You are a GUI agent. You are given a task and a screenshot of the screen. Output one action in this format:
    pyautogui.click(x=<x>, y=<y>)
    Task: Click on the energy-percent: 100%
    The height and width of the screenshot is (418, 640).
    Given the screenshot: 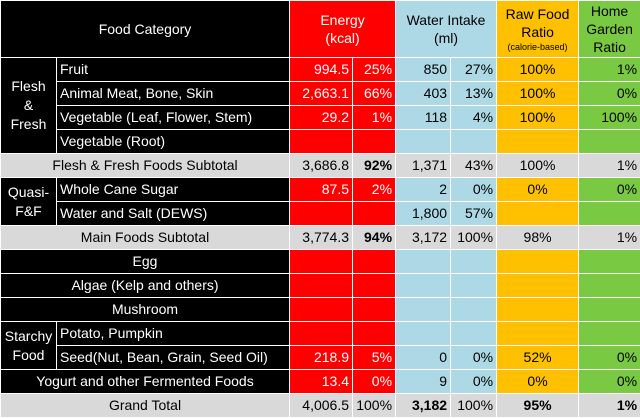 What is the action you would take?
    pyautogui.click(x=374, y=406)
    